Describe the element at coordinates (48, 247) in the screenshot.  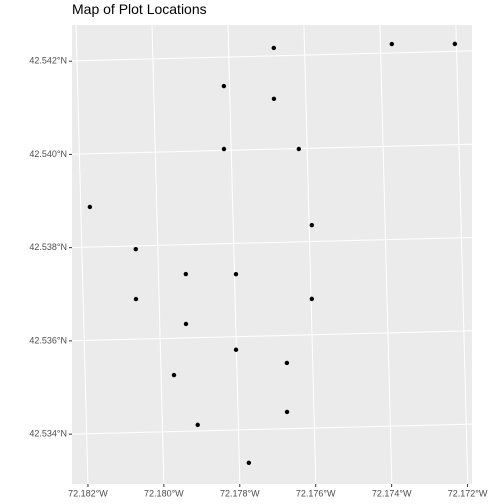
I see `y-tick-label: 42.538°N` at that location.